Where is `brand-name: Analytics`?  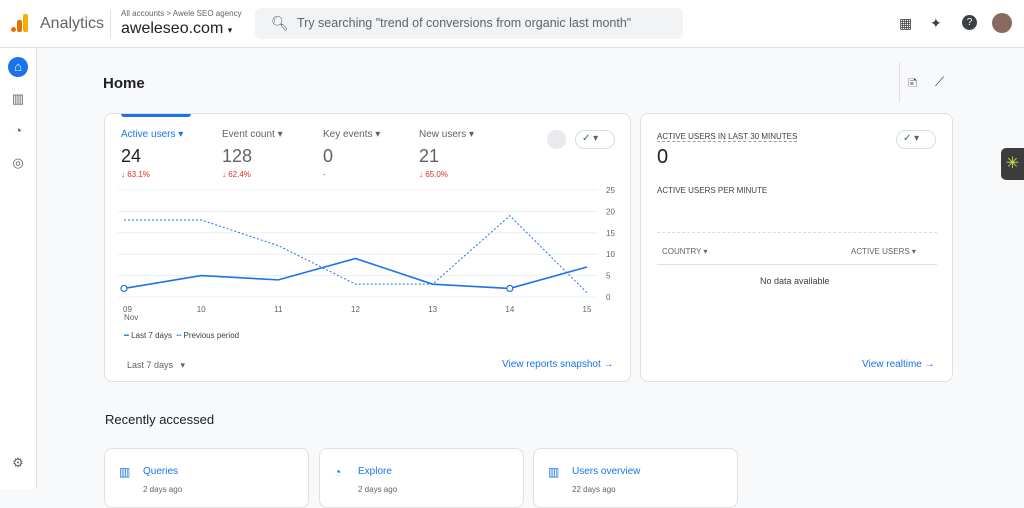 brand-name: Analytics is located at coordinates (72, 23).